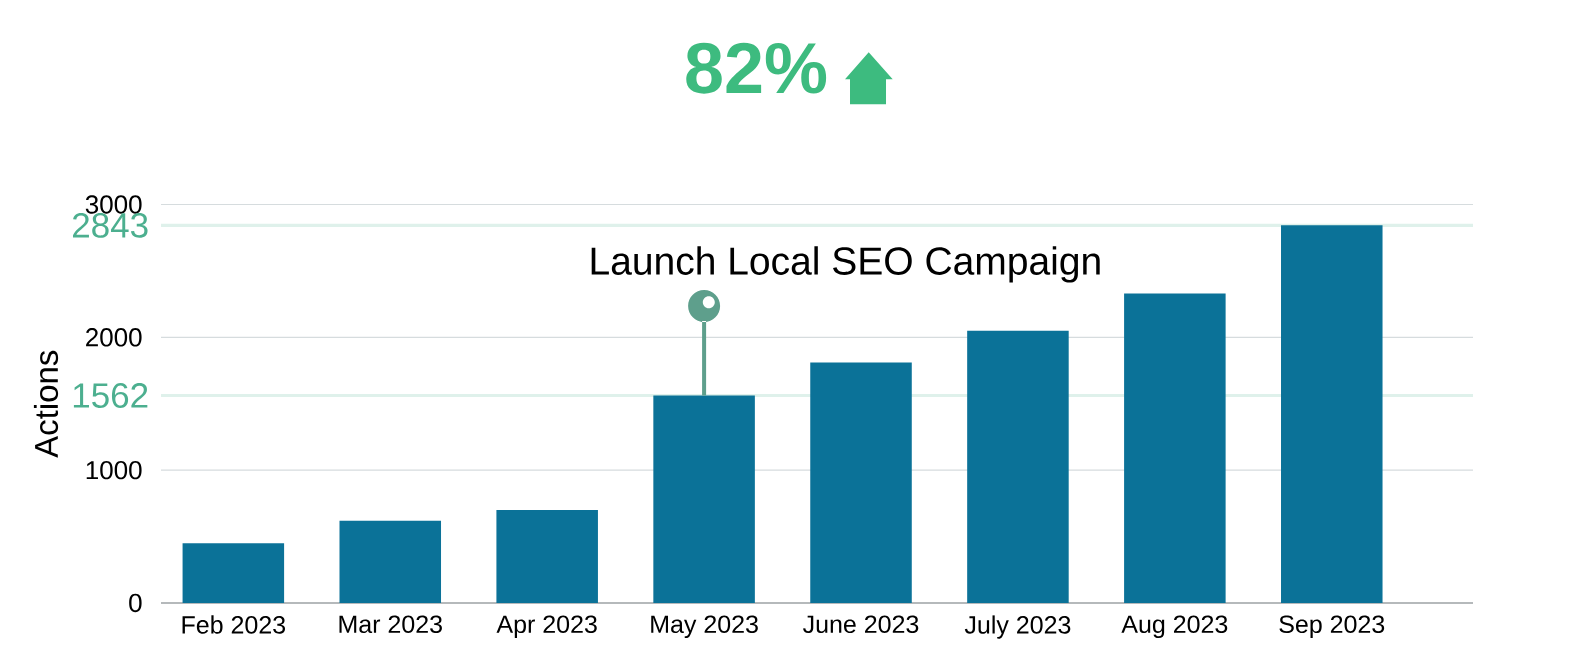 This screenshot has width=1581, height=656. Describe the element at coordinates (110, 395) in the screenshot. I see `ref-line-label: 1562` at that location.